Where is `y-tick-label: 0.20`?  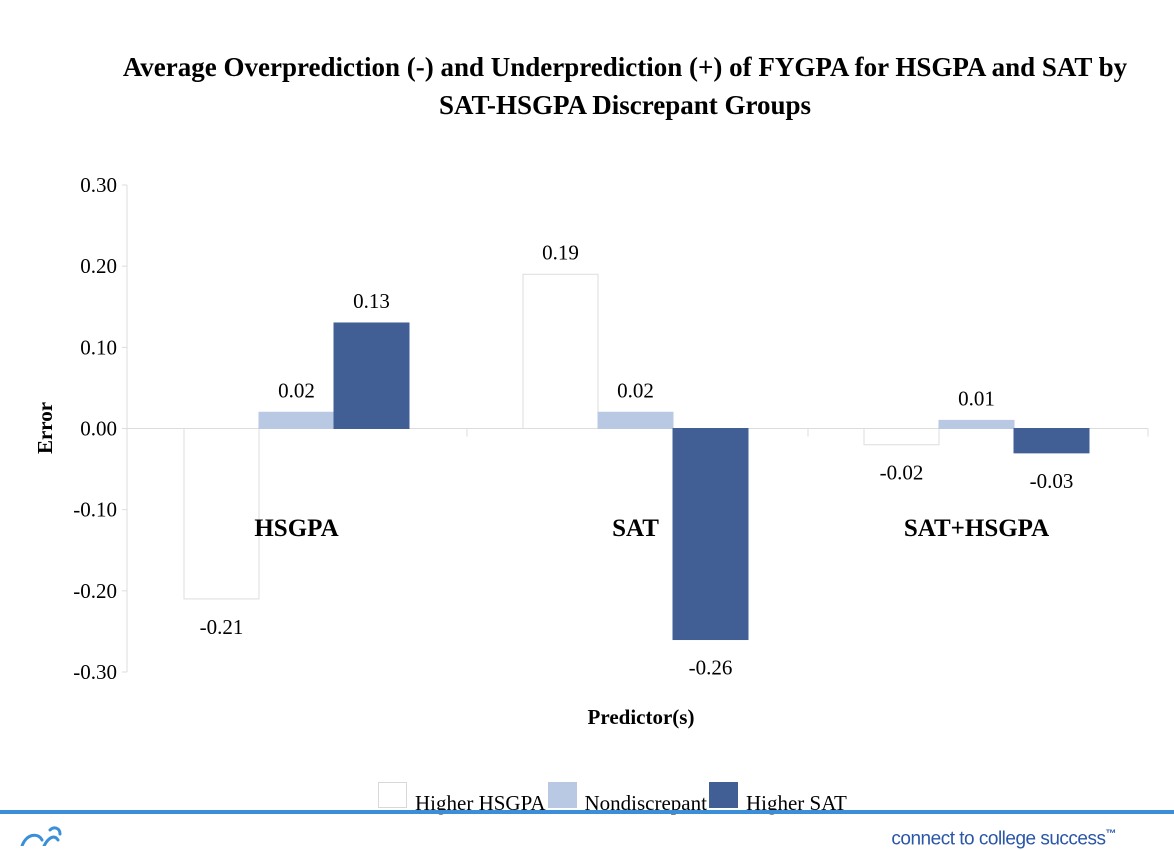 y-tick-label: 0.20 is located at coordinates (98, 266).